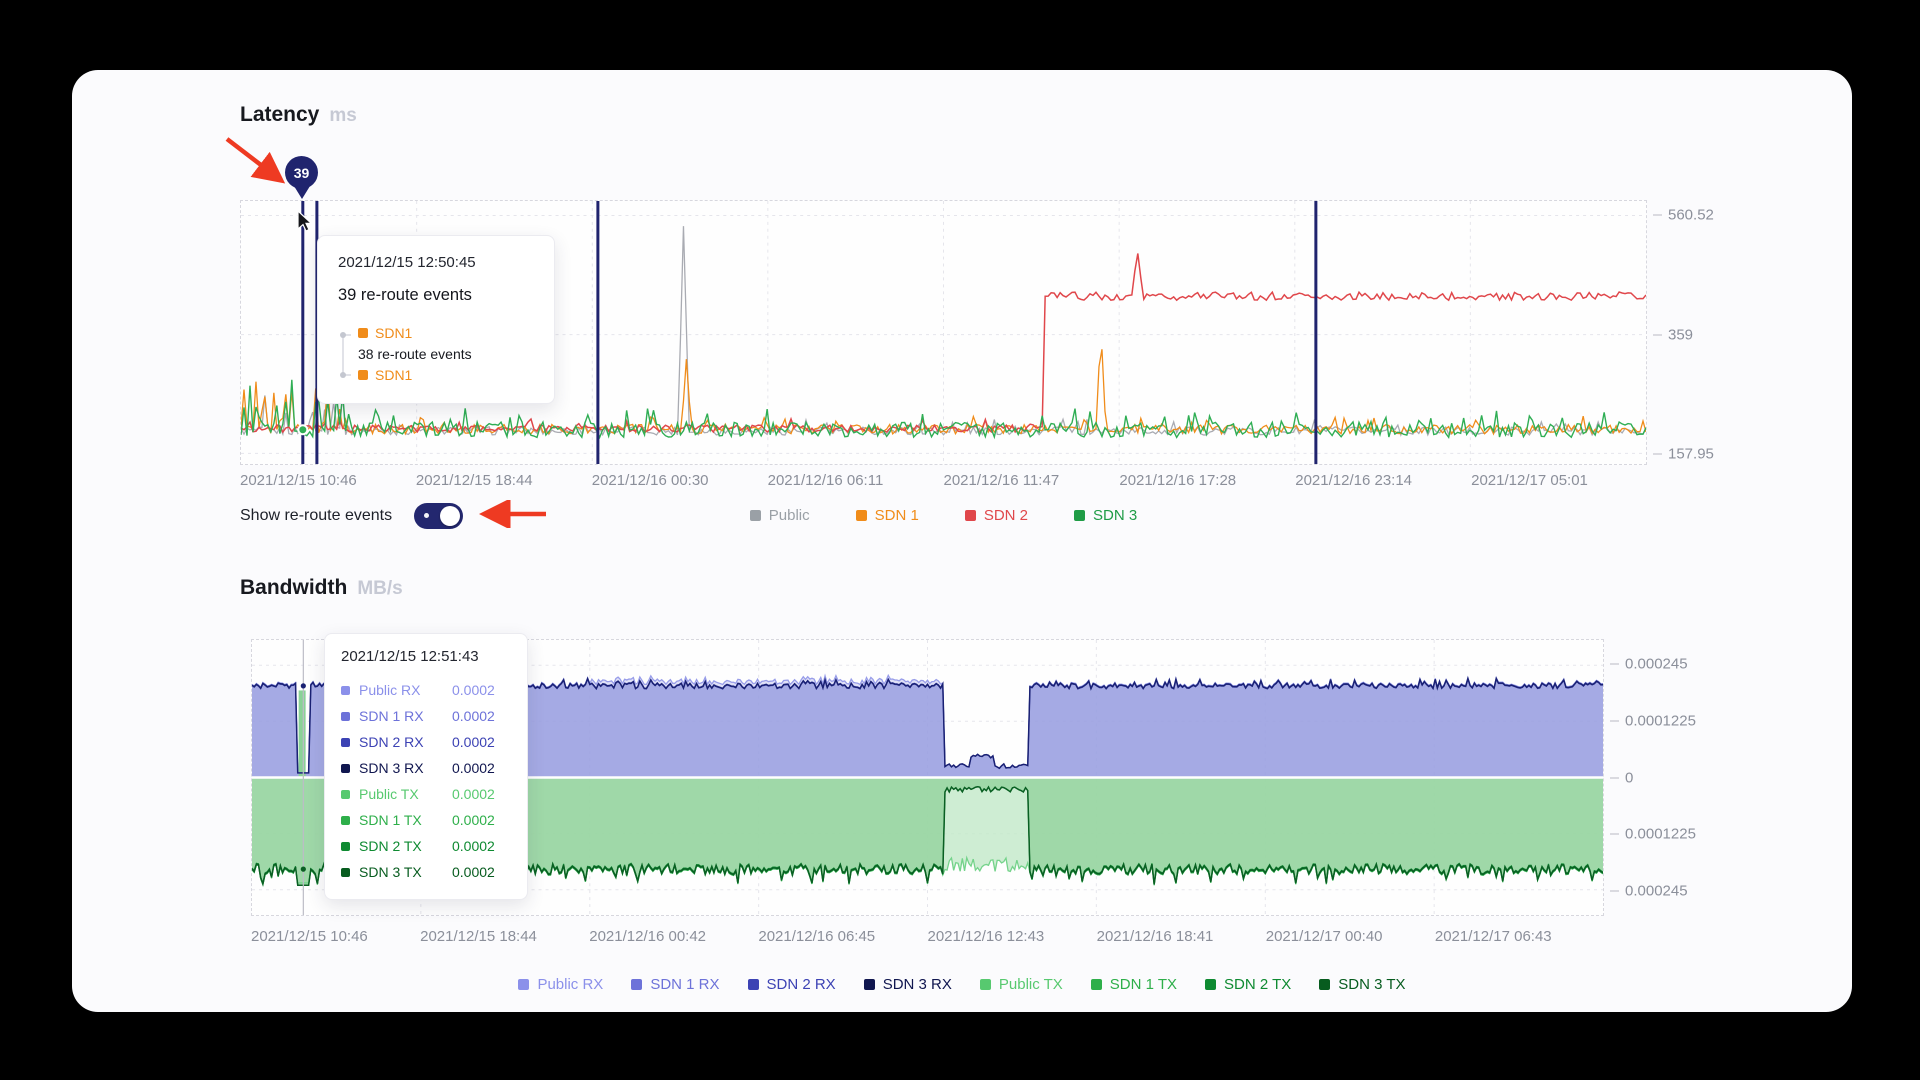 Image resolution: width=1920 pixels, height=1080 pixels. What do you see at coordinates (1673, 335) in the screenshot?
I see `latency-ytick-mid: 359` at bounding box center [1673, 335].